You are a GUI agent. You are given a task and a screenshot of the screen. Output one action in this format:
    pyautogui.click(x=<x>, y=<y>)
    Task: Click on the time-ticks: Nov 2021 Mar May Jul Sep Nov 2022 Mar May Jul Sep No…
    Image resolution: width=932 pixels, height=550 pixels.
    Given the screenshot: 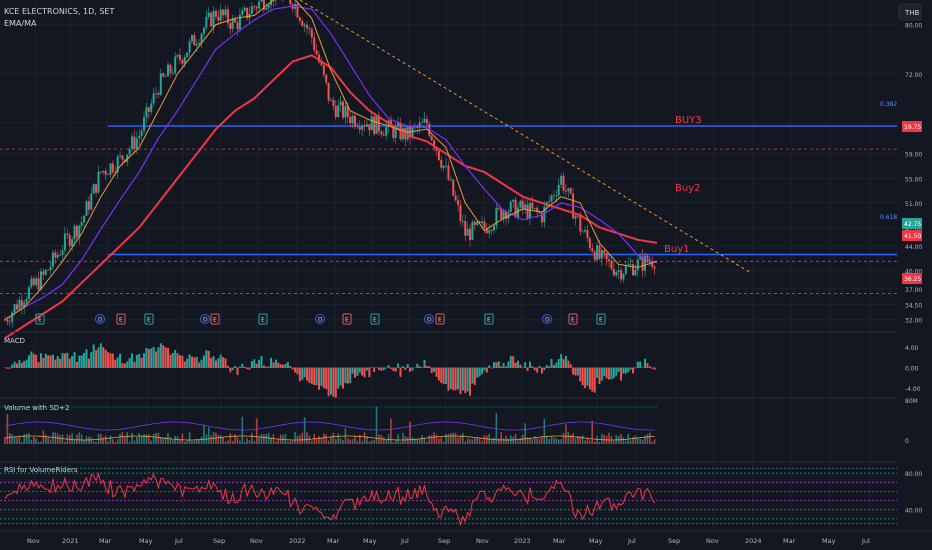 What is the action you would take?
    pyautogui.click(x=448, y=541)
    